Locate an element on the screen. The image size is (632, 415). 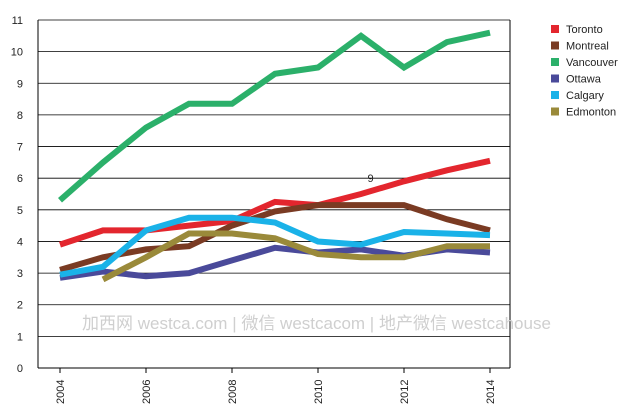
y-axis-ticks: 0 1 2 3 4 5 6 7 8 9 10 11 is located at coordinates (17, 195).